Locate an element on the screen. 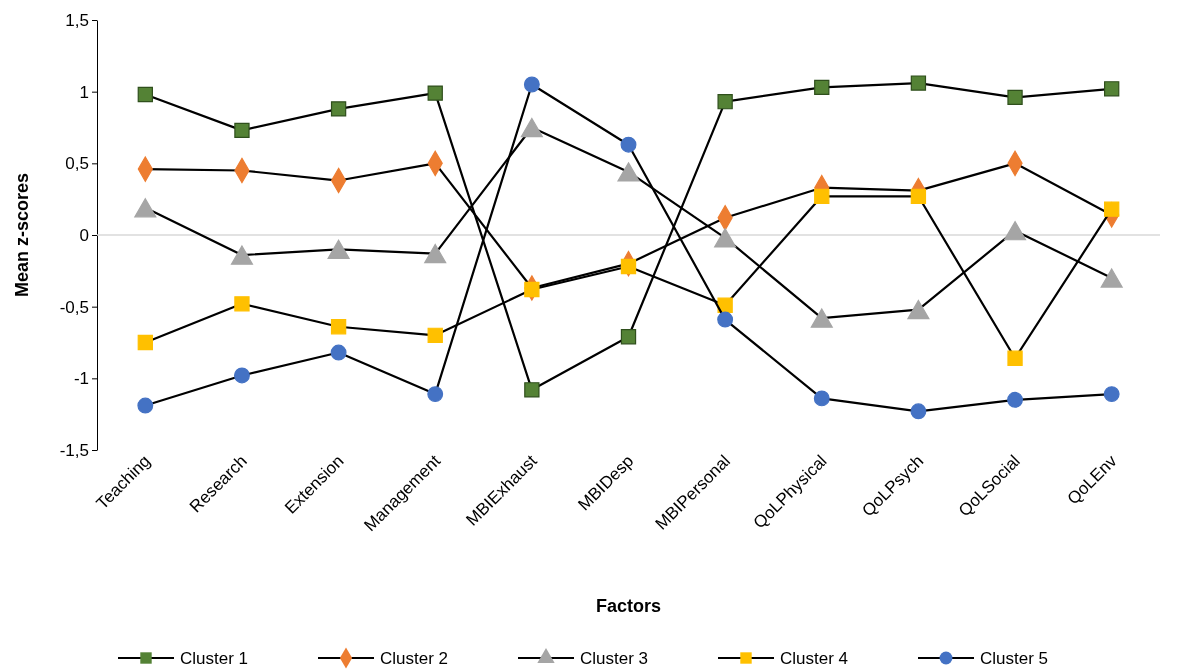 The image size is (1177, 672). y-tick-label: 0 is located at coordinates (84, 235).